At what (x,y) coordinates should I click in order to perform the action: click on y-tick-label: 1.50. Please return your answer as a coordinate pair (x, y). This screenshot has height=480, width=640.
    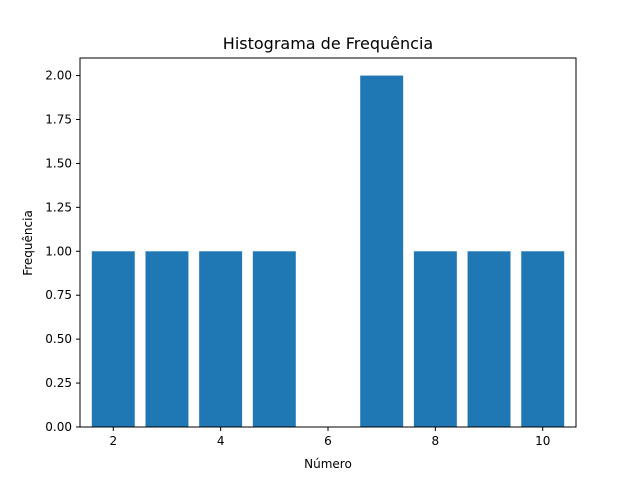
    Looking at the image, I should click on (58, 163).